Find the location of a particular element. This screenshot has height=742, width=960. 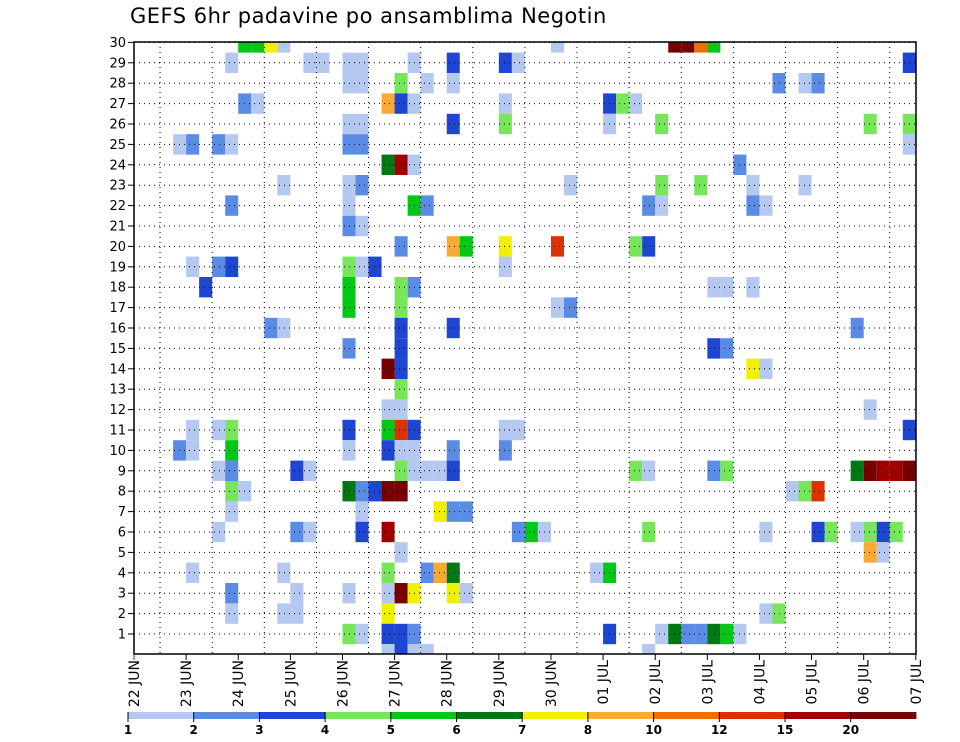

y-tick-label: 21 is located at coordinates (117, 227).